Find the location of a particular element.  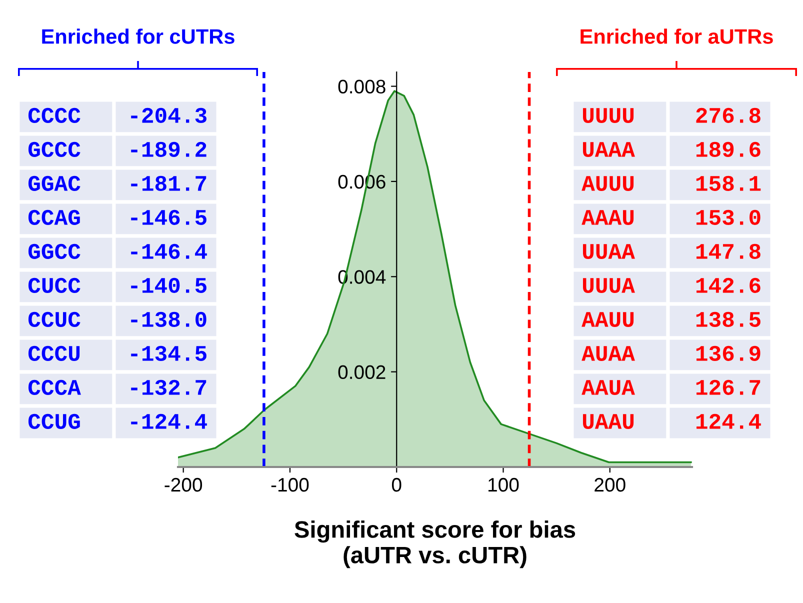

category-label: AUUU is located at coordinates (608, 183).